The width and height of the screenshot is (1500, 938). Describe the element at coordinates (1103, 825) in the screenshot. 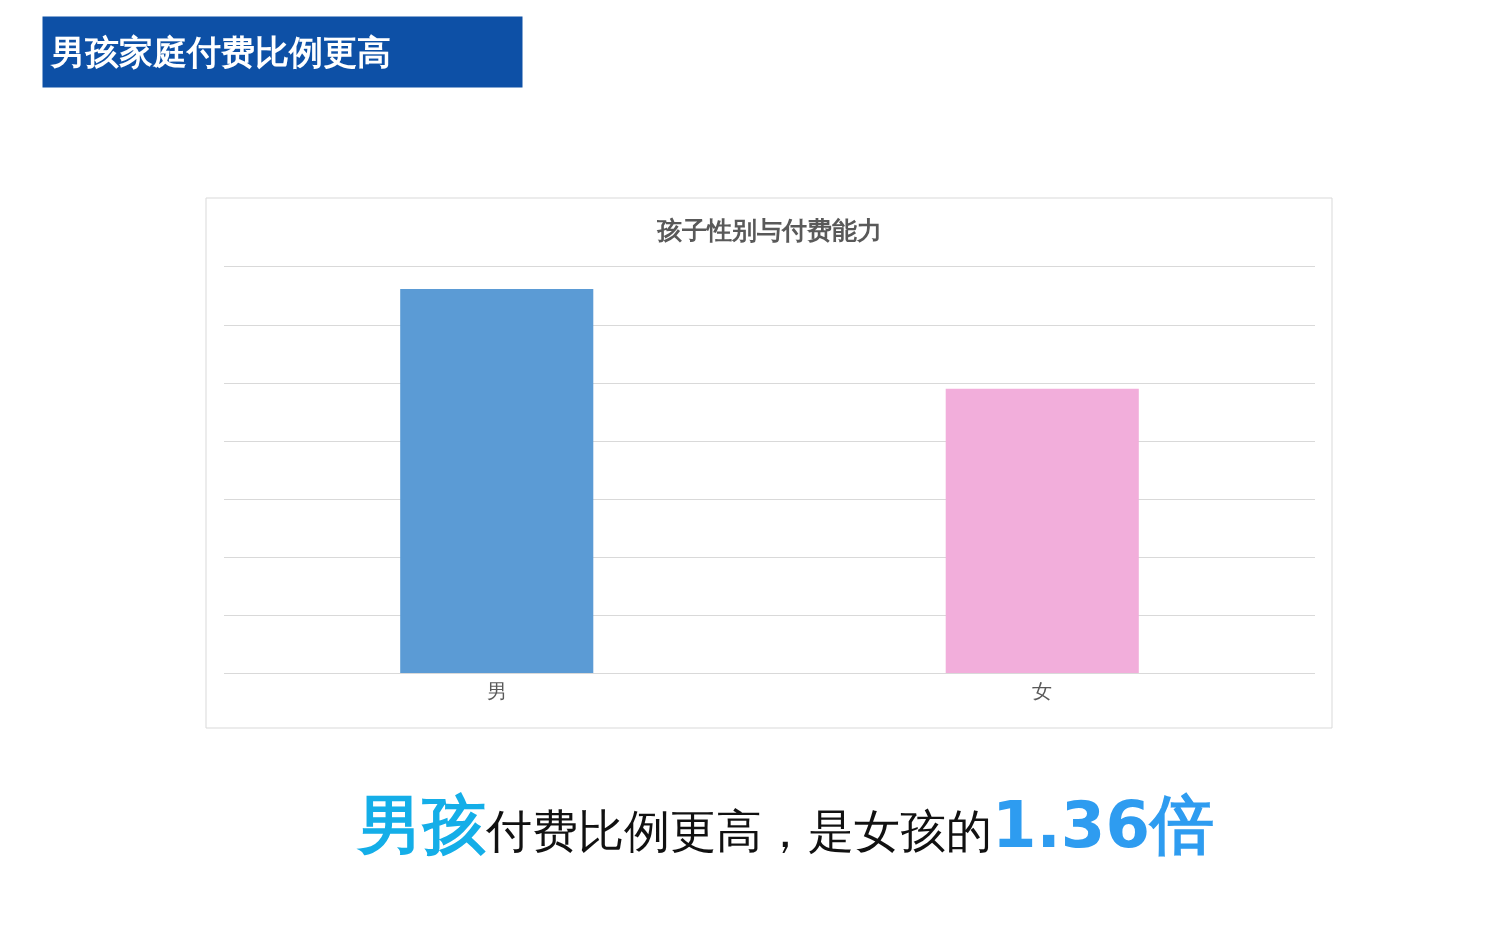

I see `text: 1.36倍` at that location.